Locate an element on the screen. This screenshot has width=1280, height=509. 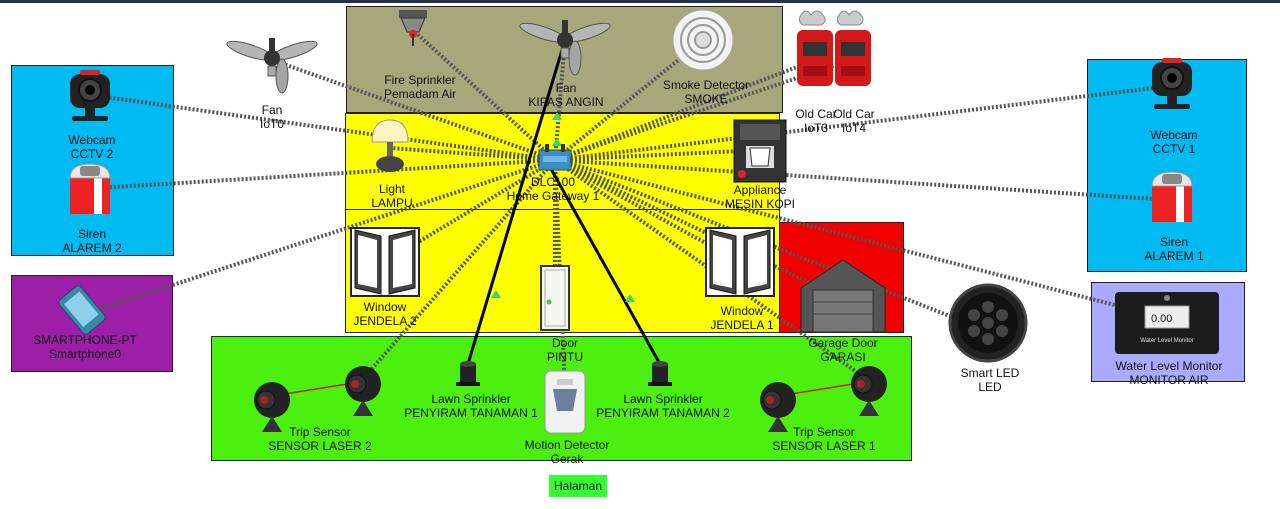
siren-alarem1-label: Siren ALAREM 1 is located at coordinates (1174, 249).